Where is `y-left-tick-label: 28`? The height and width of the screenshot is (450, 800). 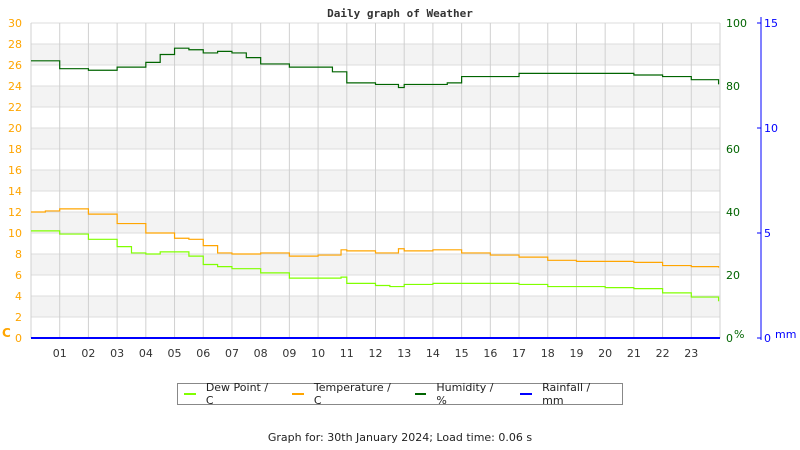
y-left-tick-label: 28 is located at coordinates (15, 44).